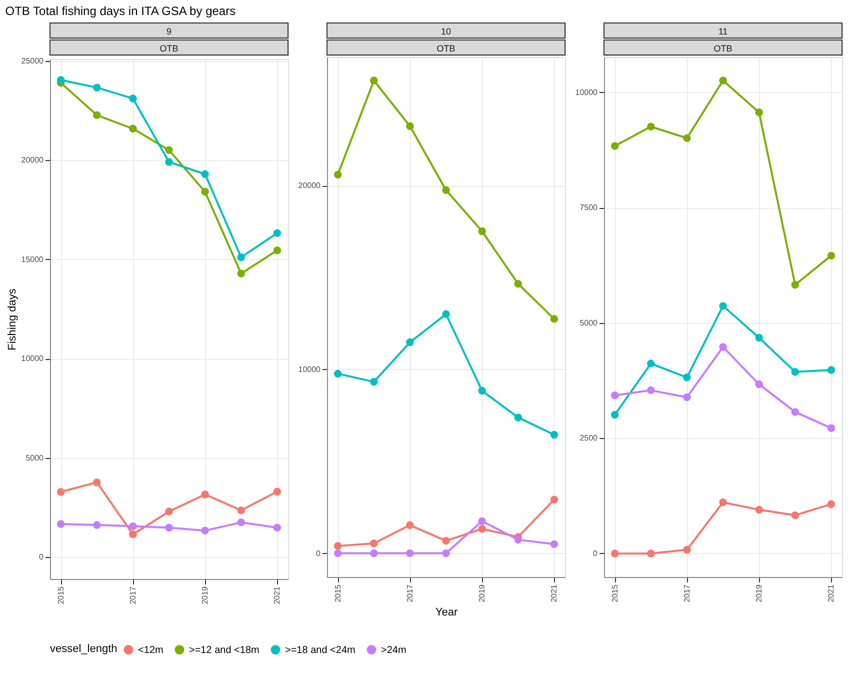 Image resolution: width=857 pixels, height=686 pixels. I want to click on chart-title: 10, so click(446, 31).